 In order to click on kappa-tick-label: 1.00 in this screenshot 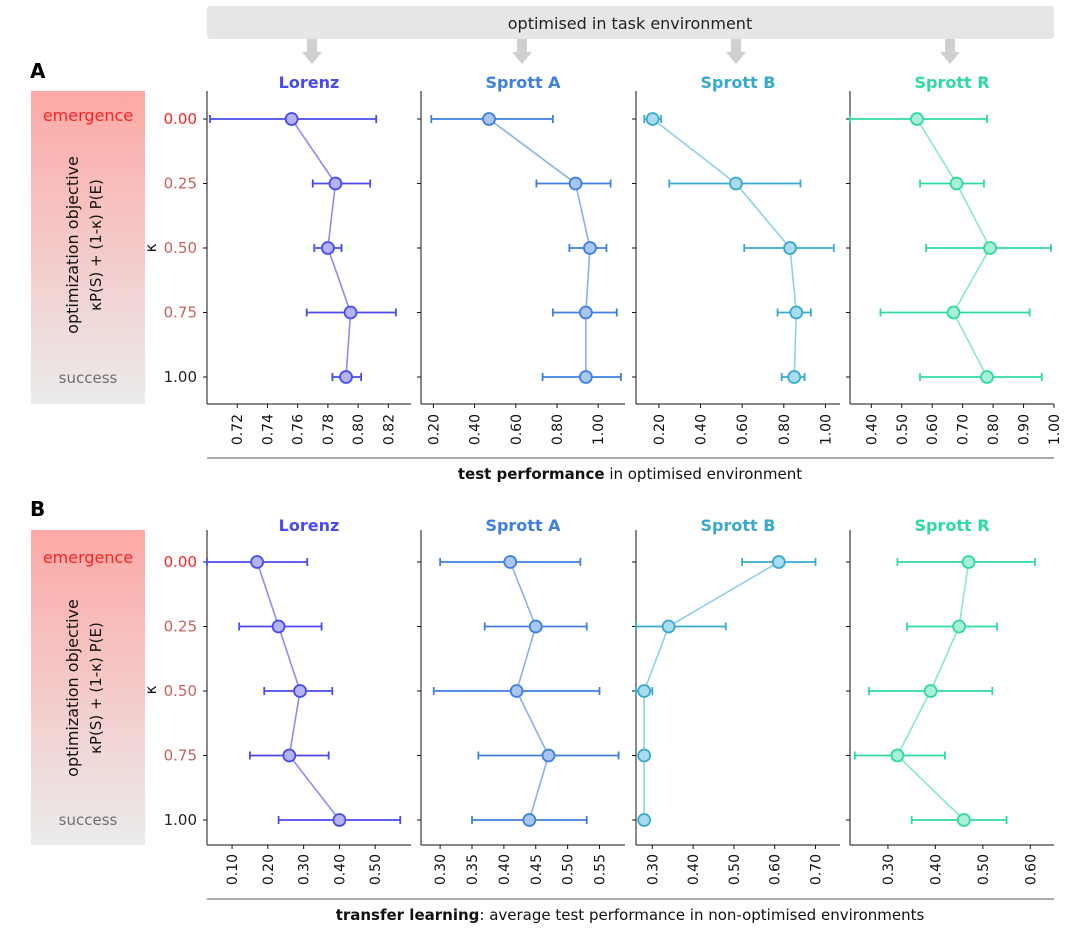, I will do `click(180, 377)`.